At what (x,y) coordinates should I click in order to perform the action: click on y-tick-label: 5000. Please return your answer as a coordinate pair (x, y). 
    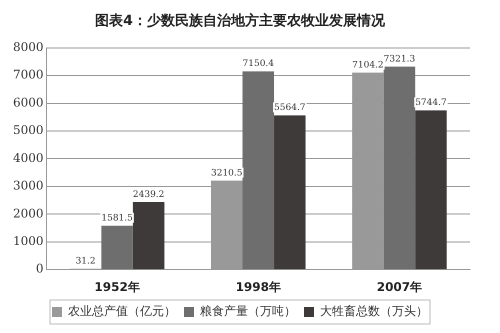
    Looking at the image, I should click on (28, 130).